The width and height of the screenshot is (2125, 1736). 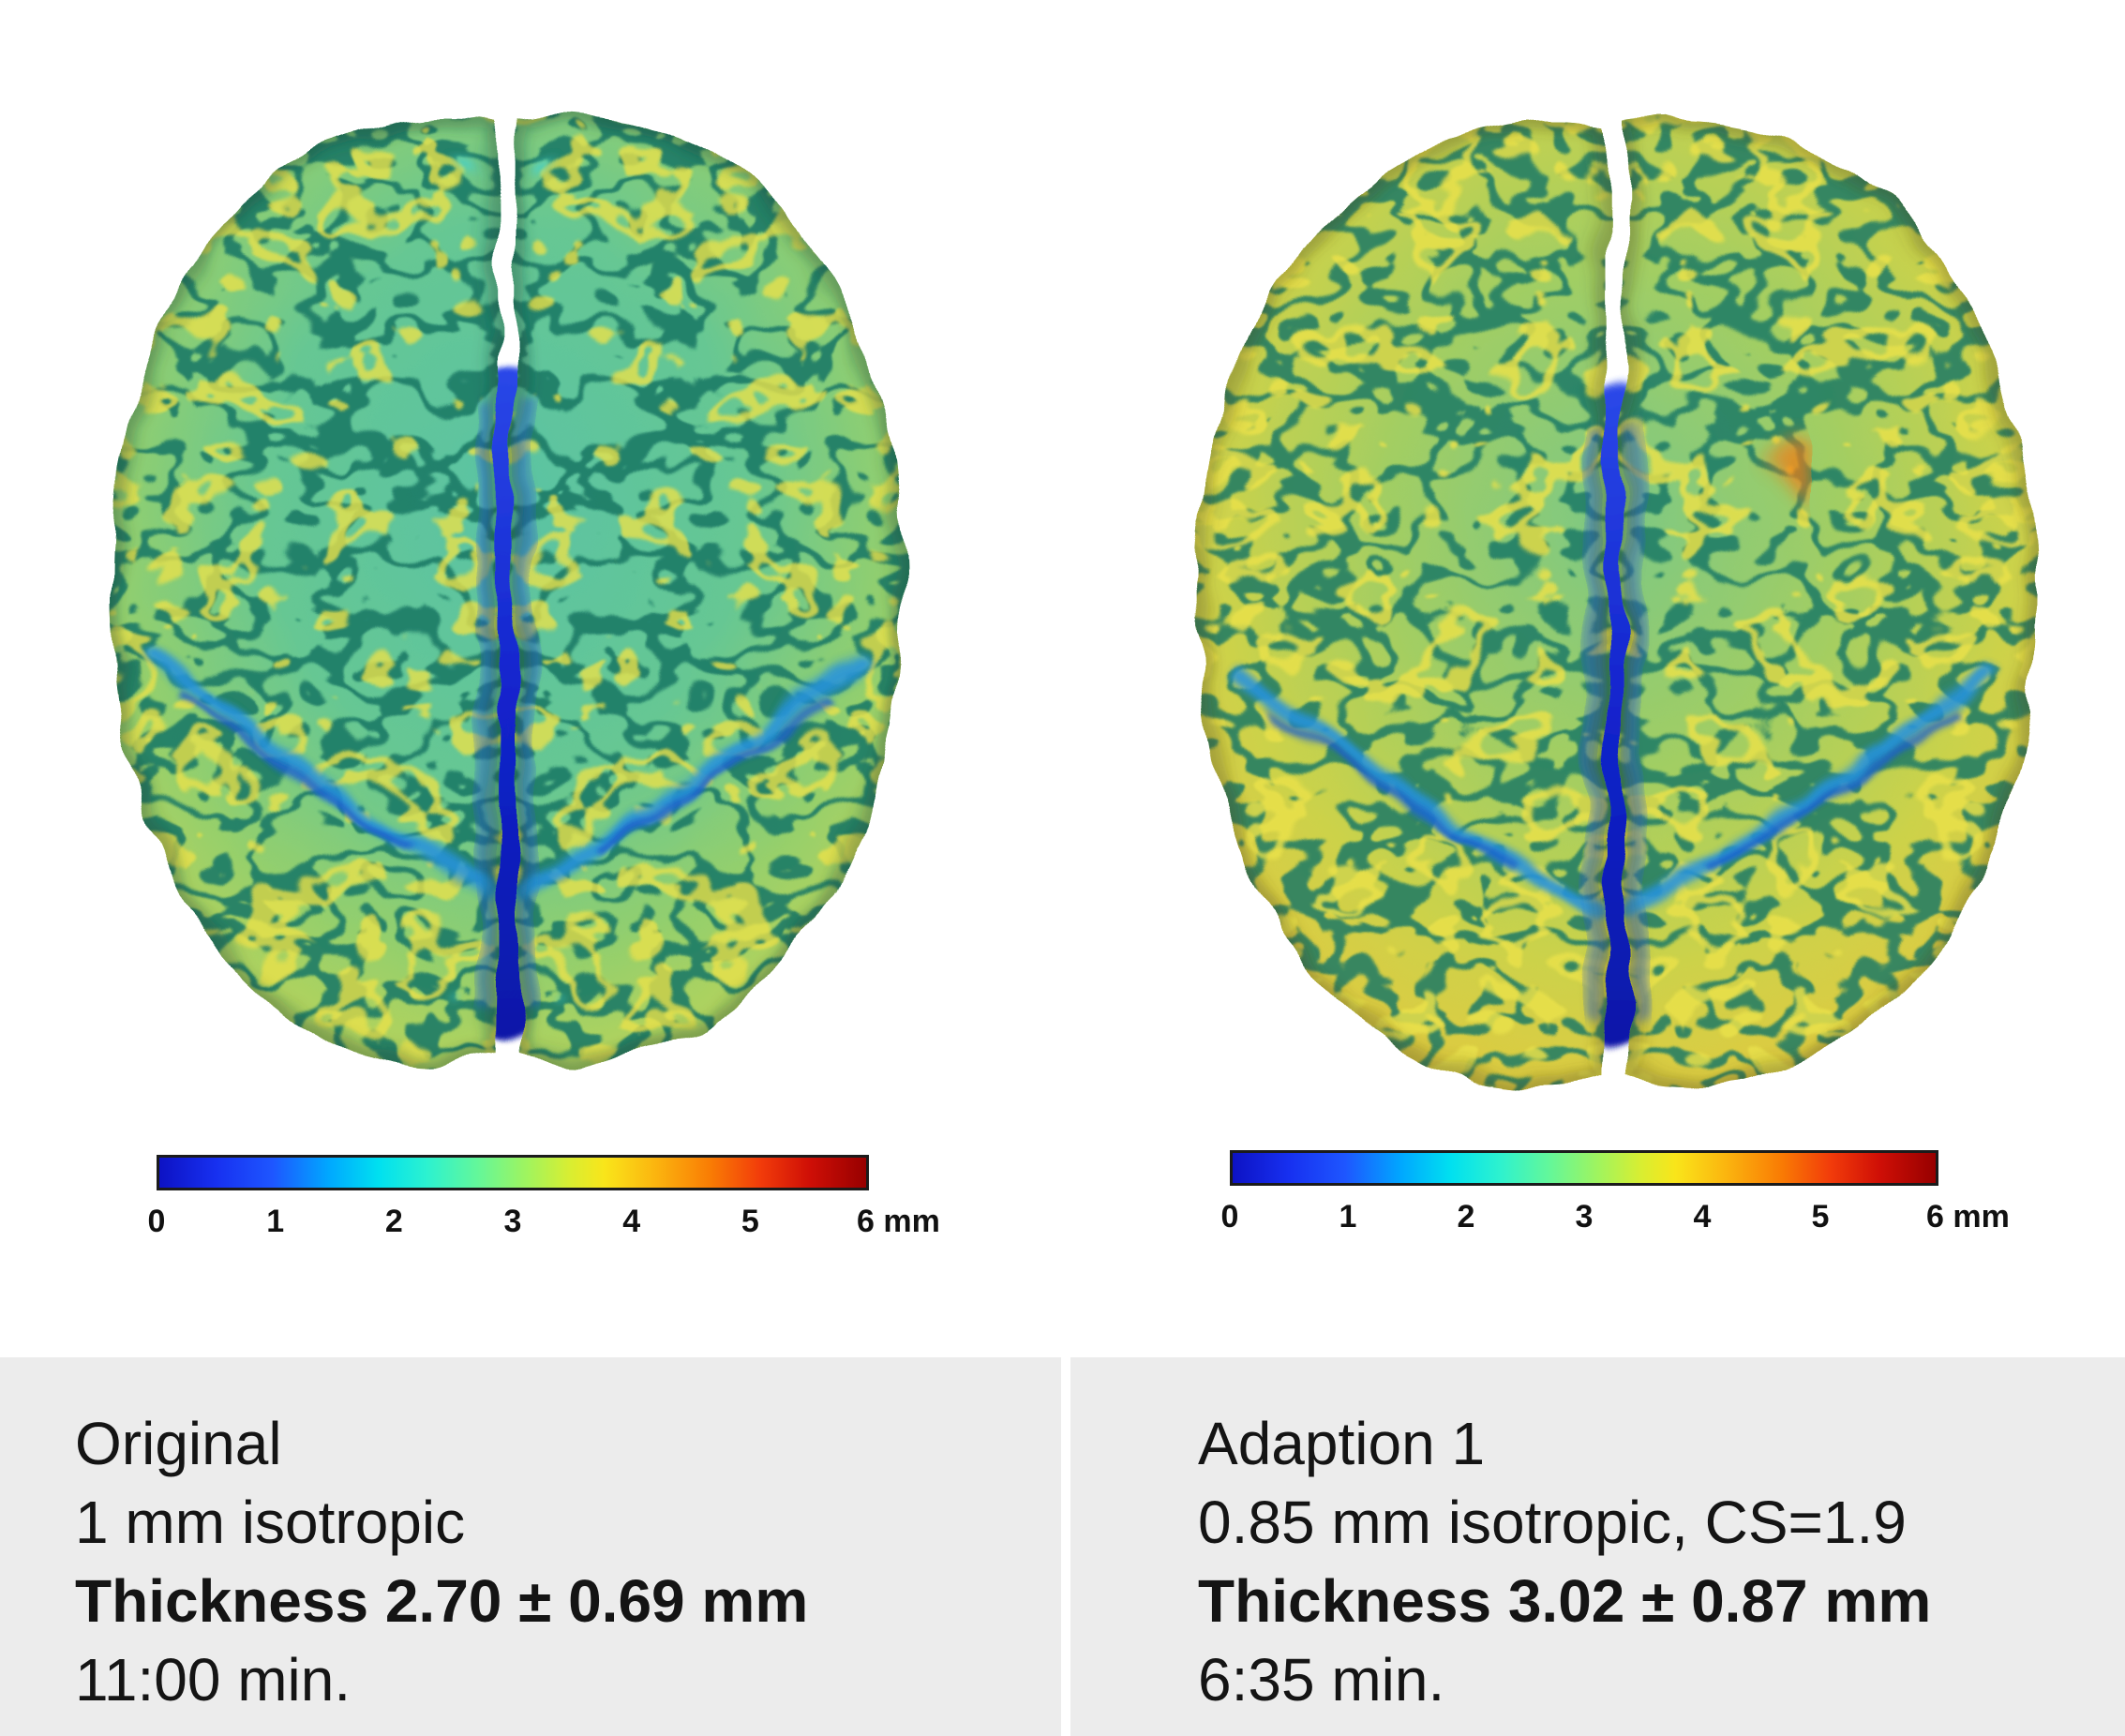 What do you see at coordinates (270, 1523) in the screenshot?
I see `resolution-label: 1 mm isotropic` at bounding box center [270, 1523].